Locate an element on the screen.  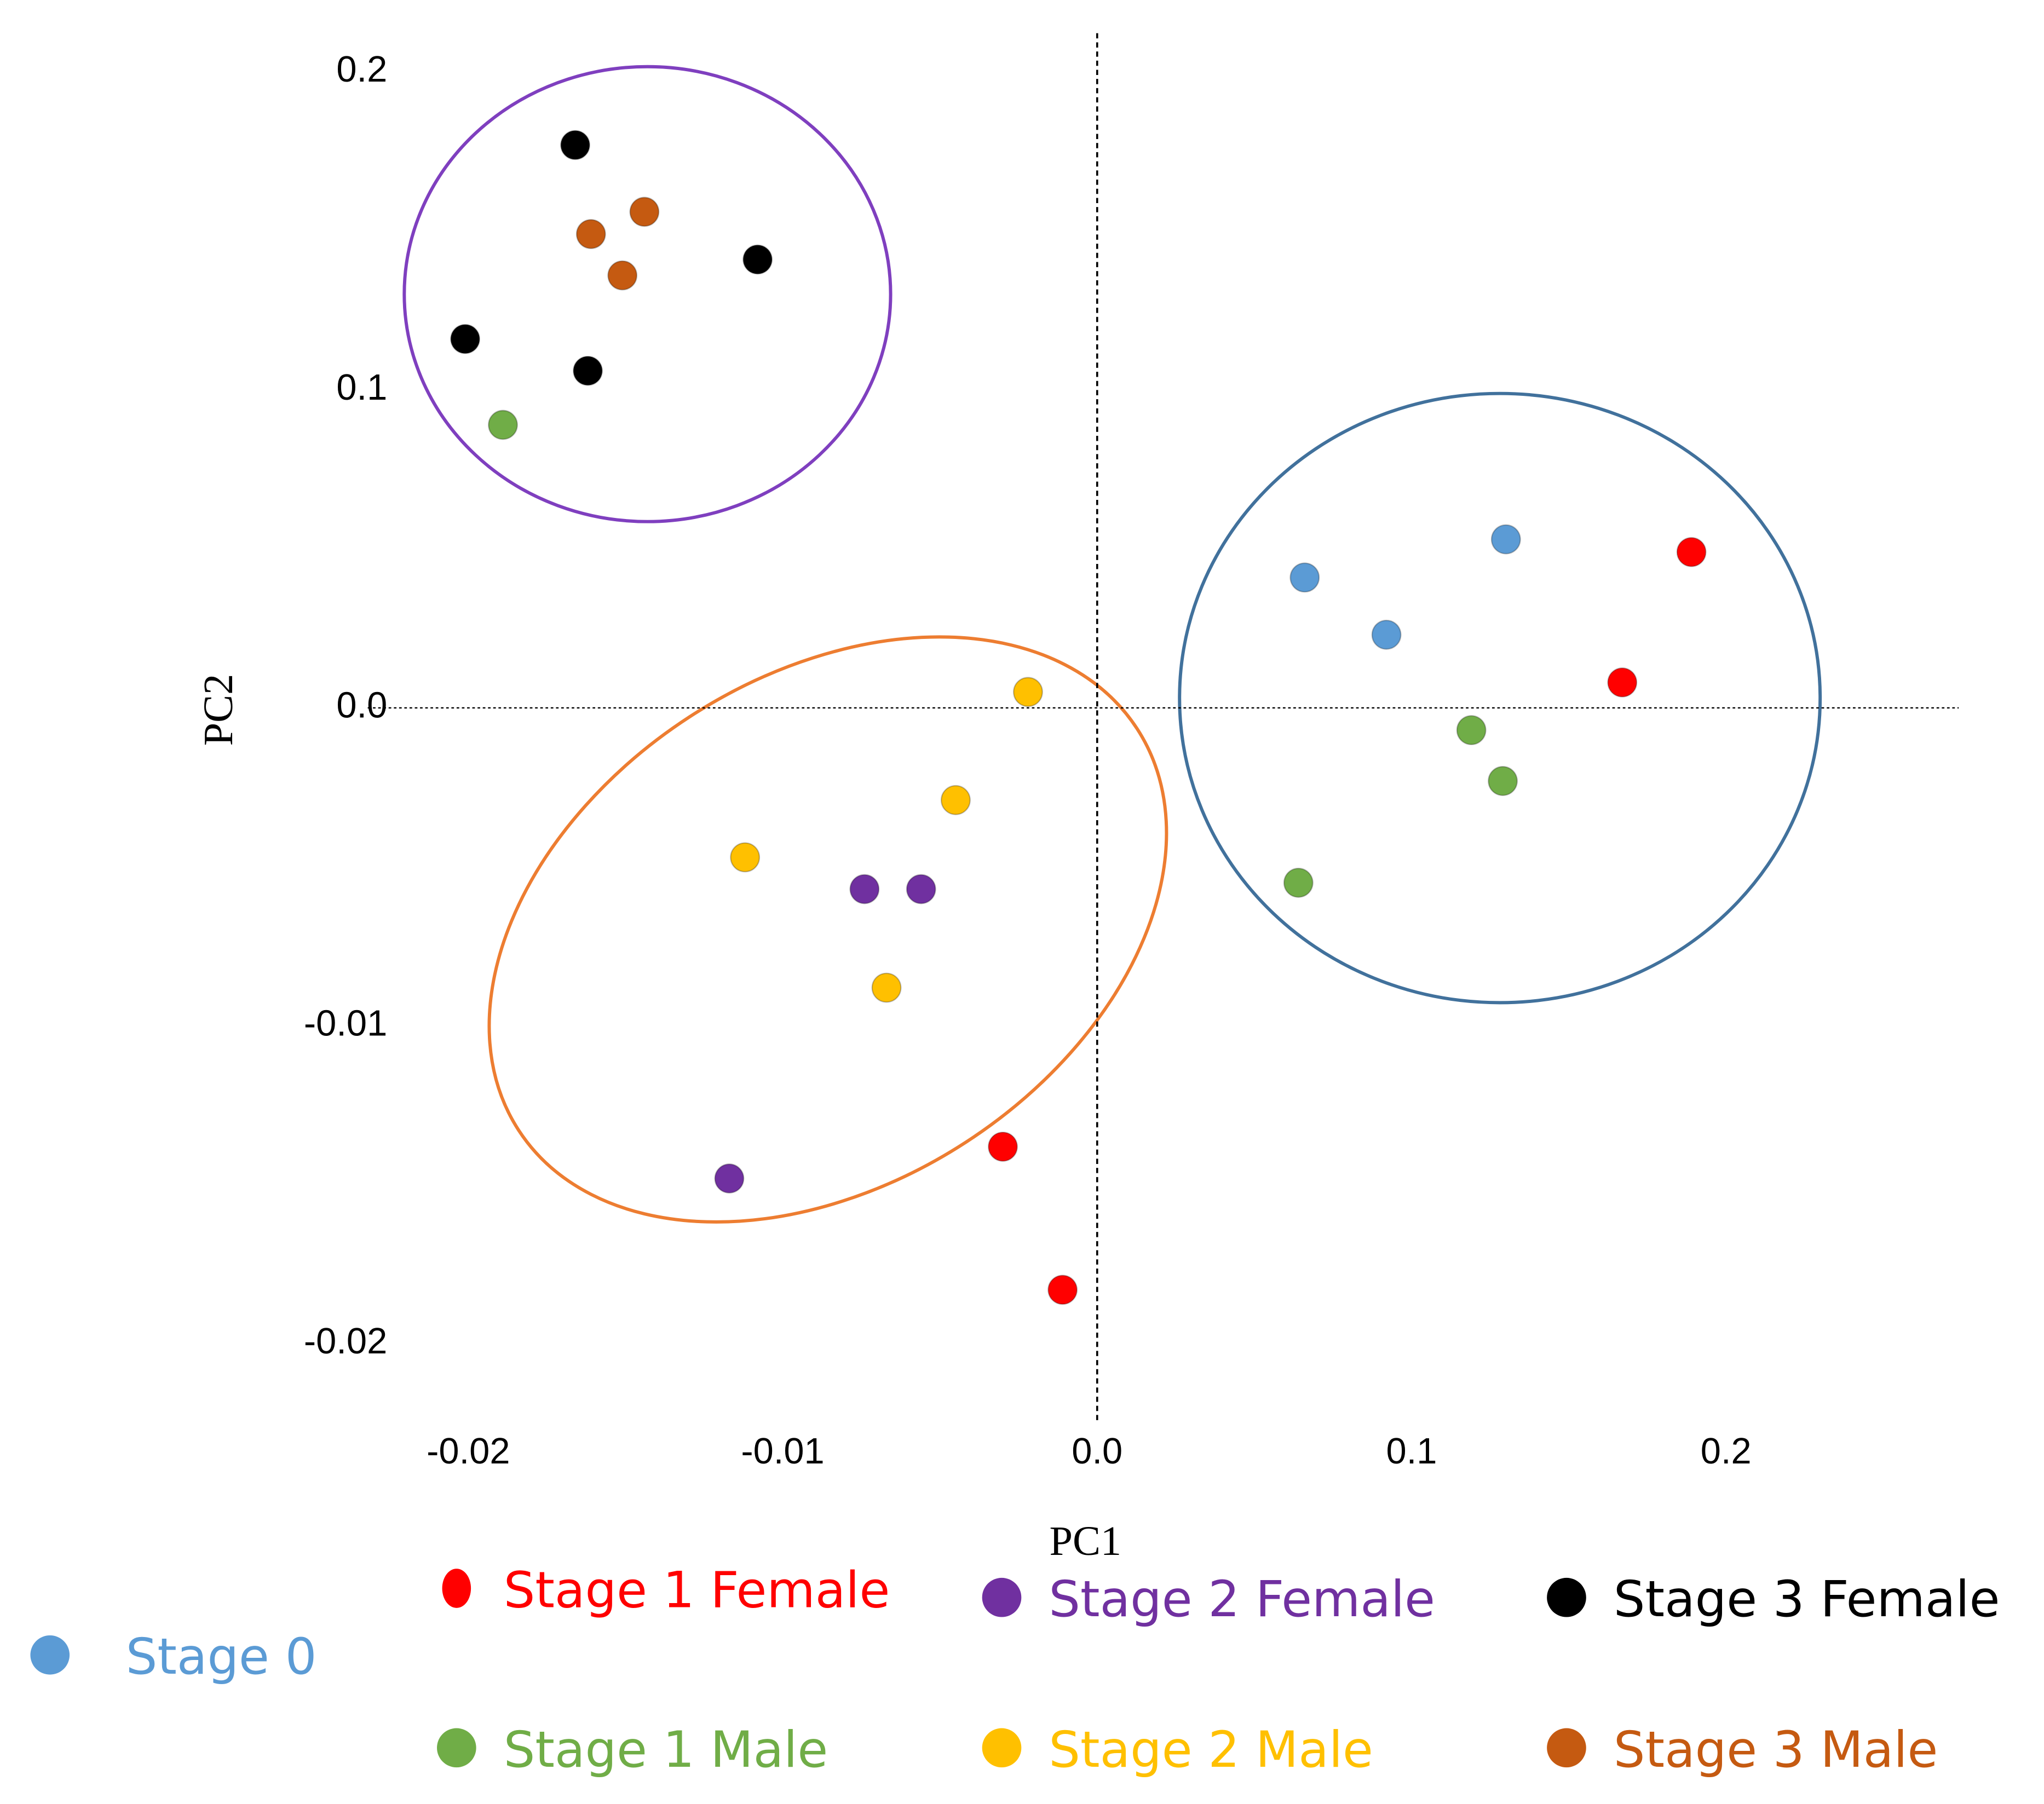
y-tick-label: -0.02 is located at coordinates (345, 1341).